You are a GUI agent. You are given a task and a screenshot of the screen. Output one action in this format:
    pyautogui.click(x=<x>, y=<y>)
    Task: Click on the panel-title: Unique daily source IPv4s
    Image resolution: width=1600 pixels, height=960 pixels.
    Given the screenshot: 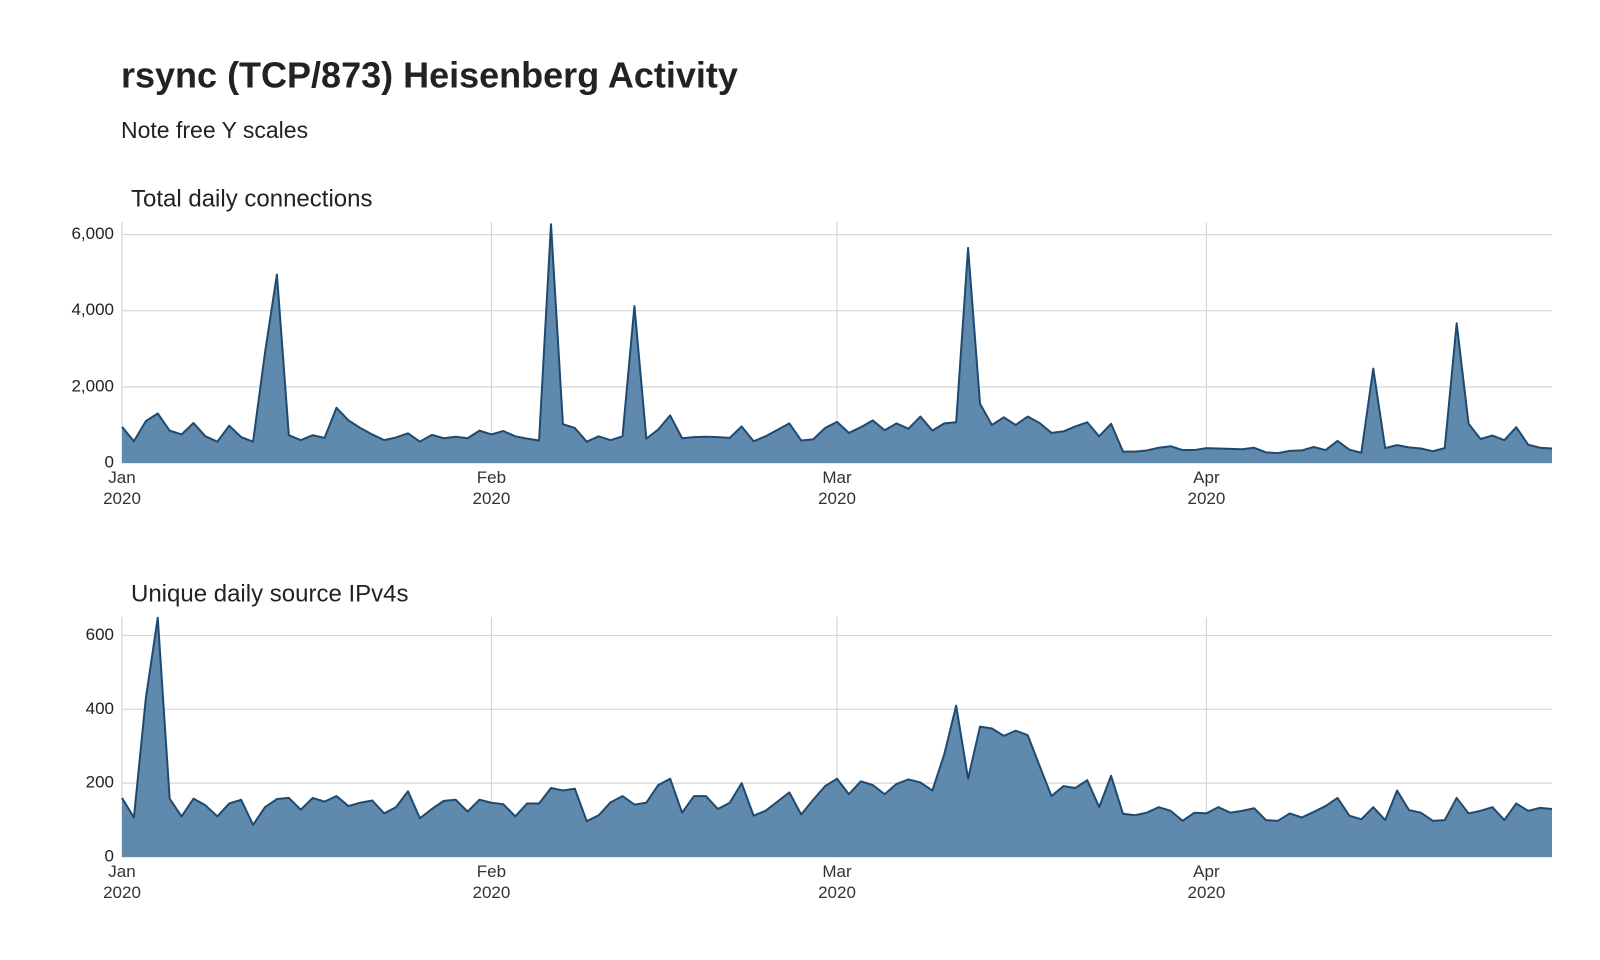 What is the action you would take?
    pyautogui.click(x=269, y=593)
    